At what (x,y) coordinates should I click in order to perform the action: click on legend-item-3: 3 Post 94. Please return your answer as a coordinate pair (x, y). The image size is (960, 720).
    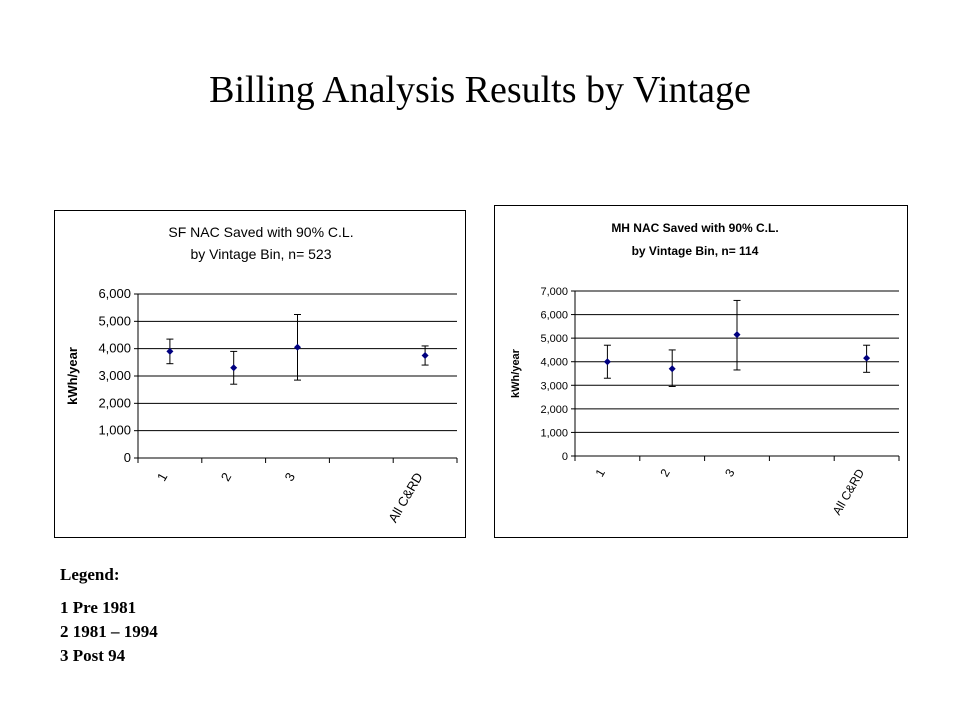
    Looking at the image, I should click on (93, 655).